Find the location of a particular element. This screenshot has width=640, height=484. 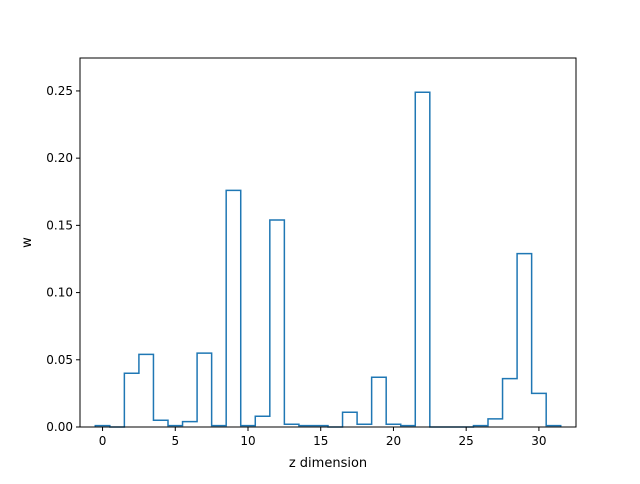

x-tick-label: 10 is located at coordinates (247, 441).